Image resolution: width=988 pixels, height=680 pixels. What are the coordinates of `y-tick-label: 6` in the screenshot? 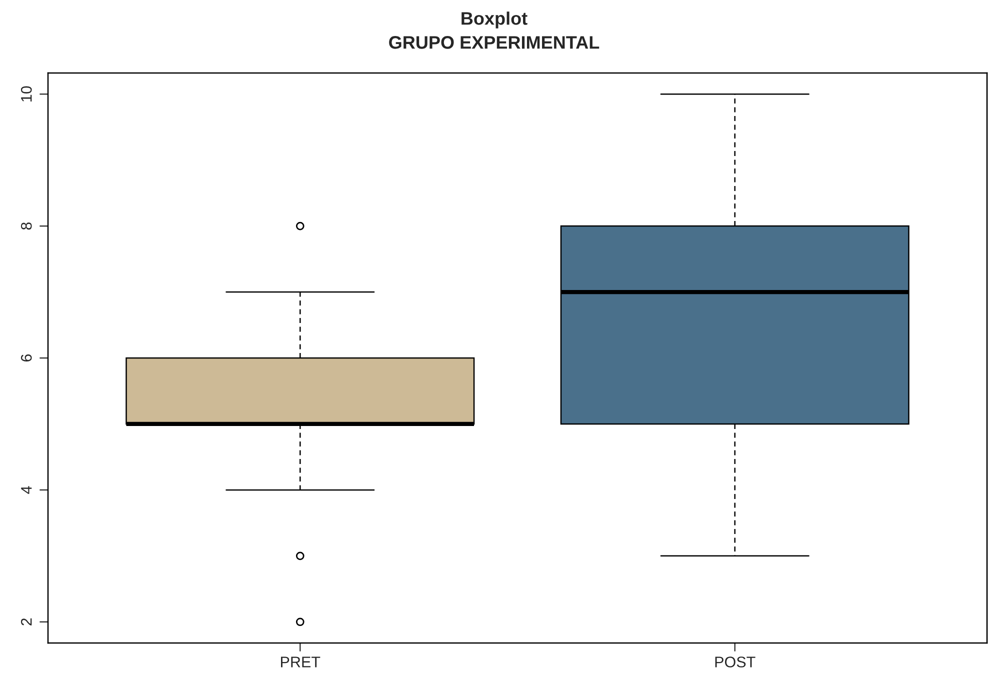 It's located at (26, 358).